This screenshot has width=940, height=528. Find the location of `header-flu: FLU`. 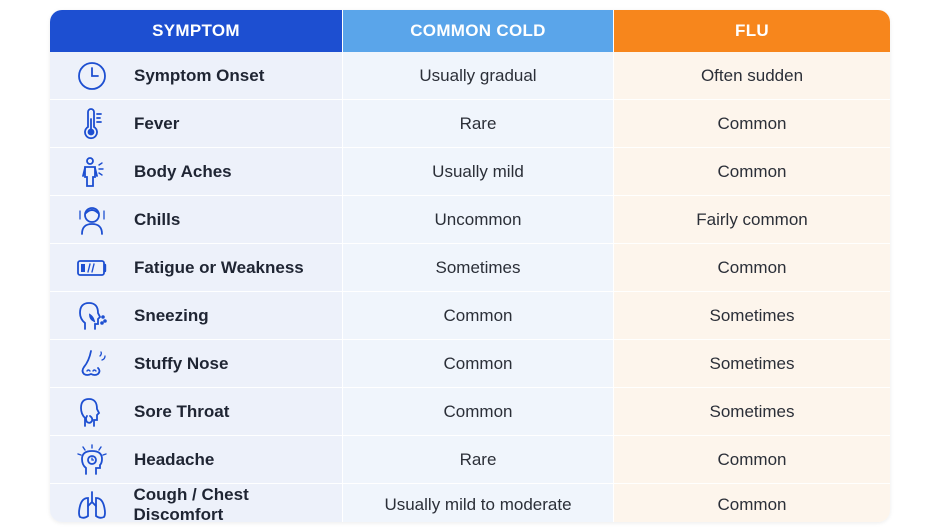

header-flu: FLU is located at coordinates (752, 31).